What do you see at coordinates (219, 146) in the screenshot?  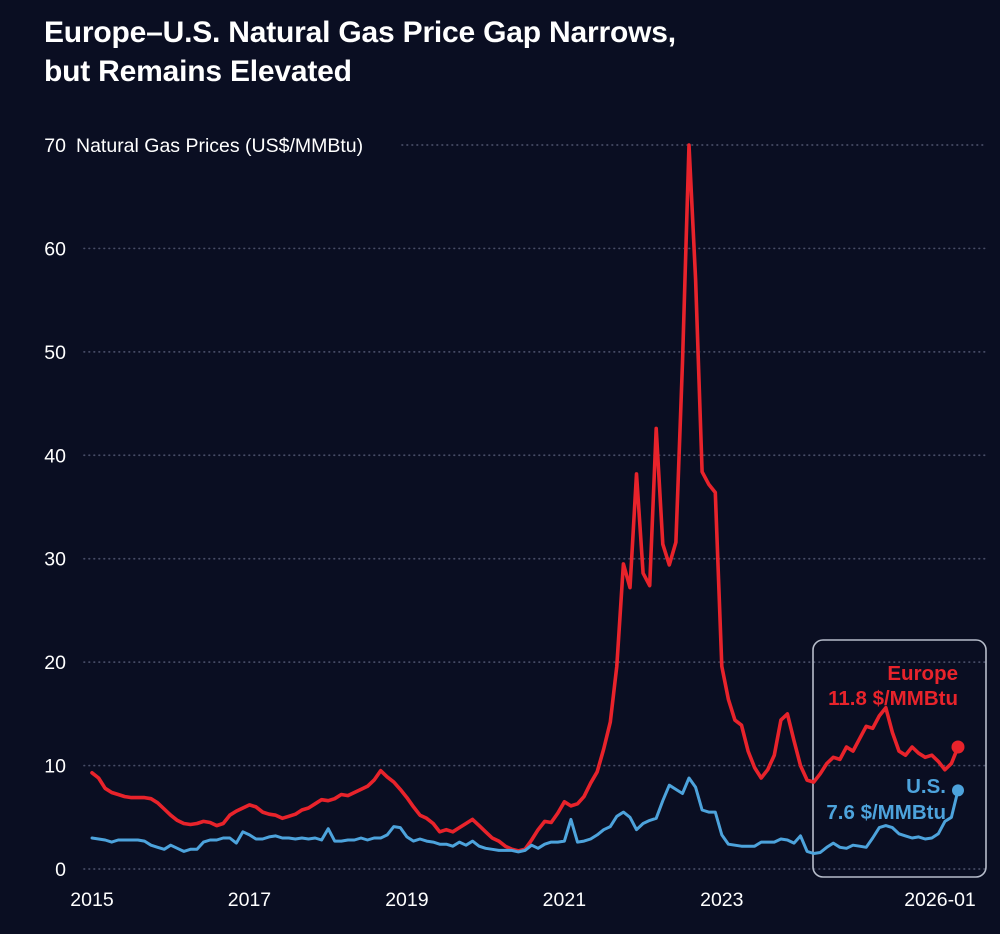 I see `y-axis-title: Natural Gas Prices (US$/MMBtu)` at bounding box center [219, 146].